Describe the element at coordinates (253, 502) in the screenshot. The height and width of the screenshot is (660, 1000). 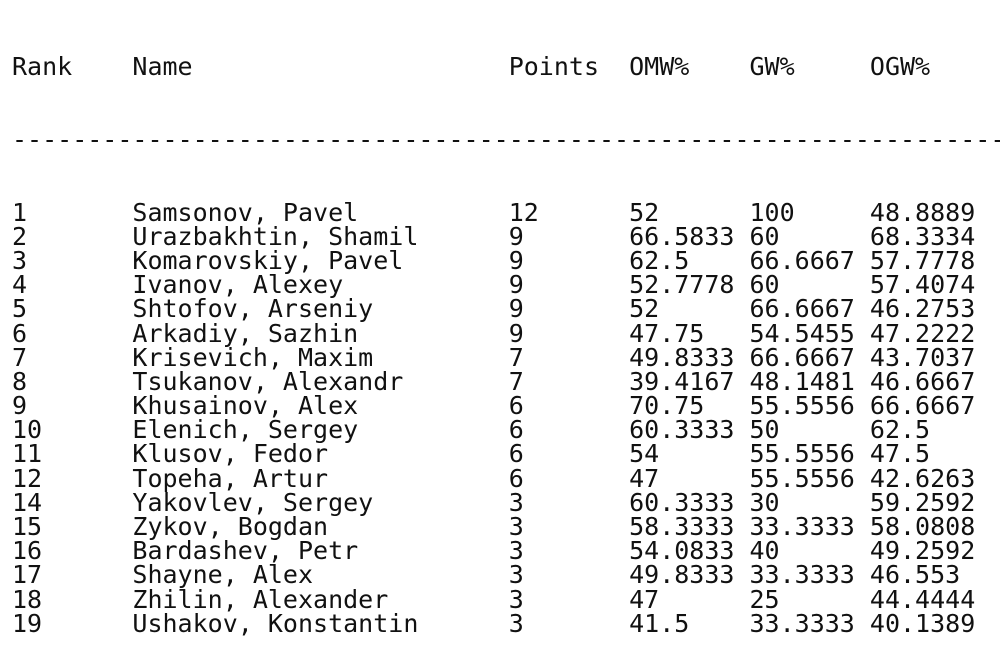
I see `cell-name: Yakovlev, Sergey` at that location.